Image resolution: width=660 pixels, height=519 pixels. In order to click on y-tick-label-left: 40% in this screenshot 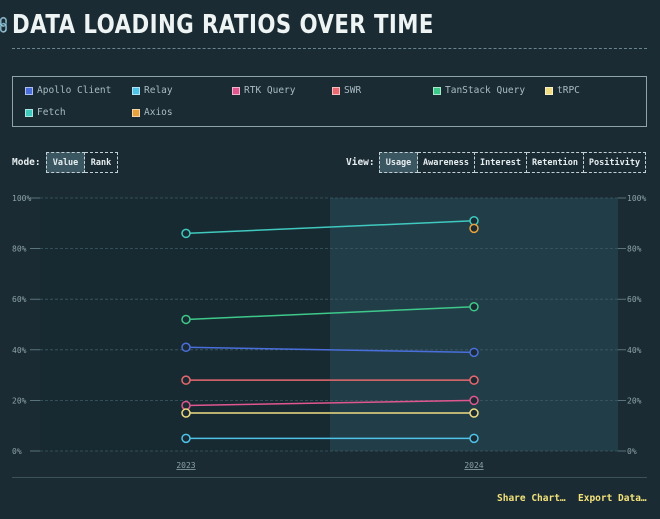, I will do `click(19, 350)`.